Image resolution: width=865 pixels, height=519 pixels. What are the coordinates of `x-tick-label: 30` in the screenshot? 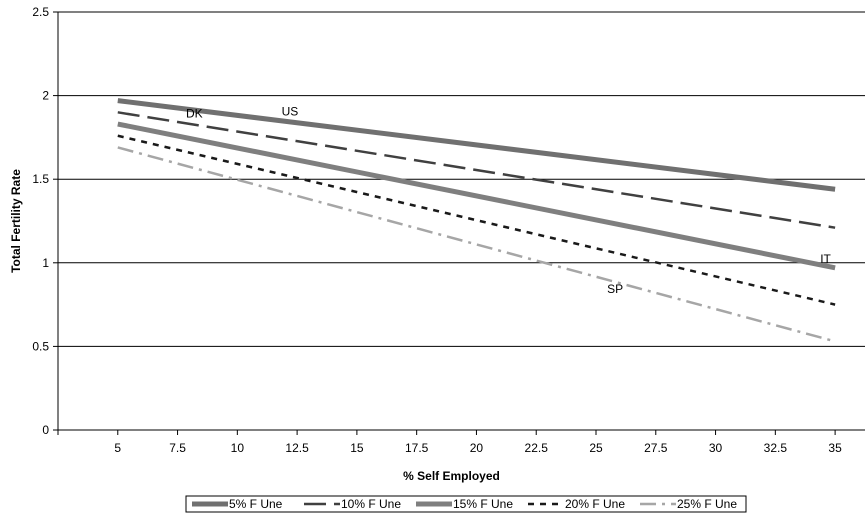 It's located at (716, 448).